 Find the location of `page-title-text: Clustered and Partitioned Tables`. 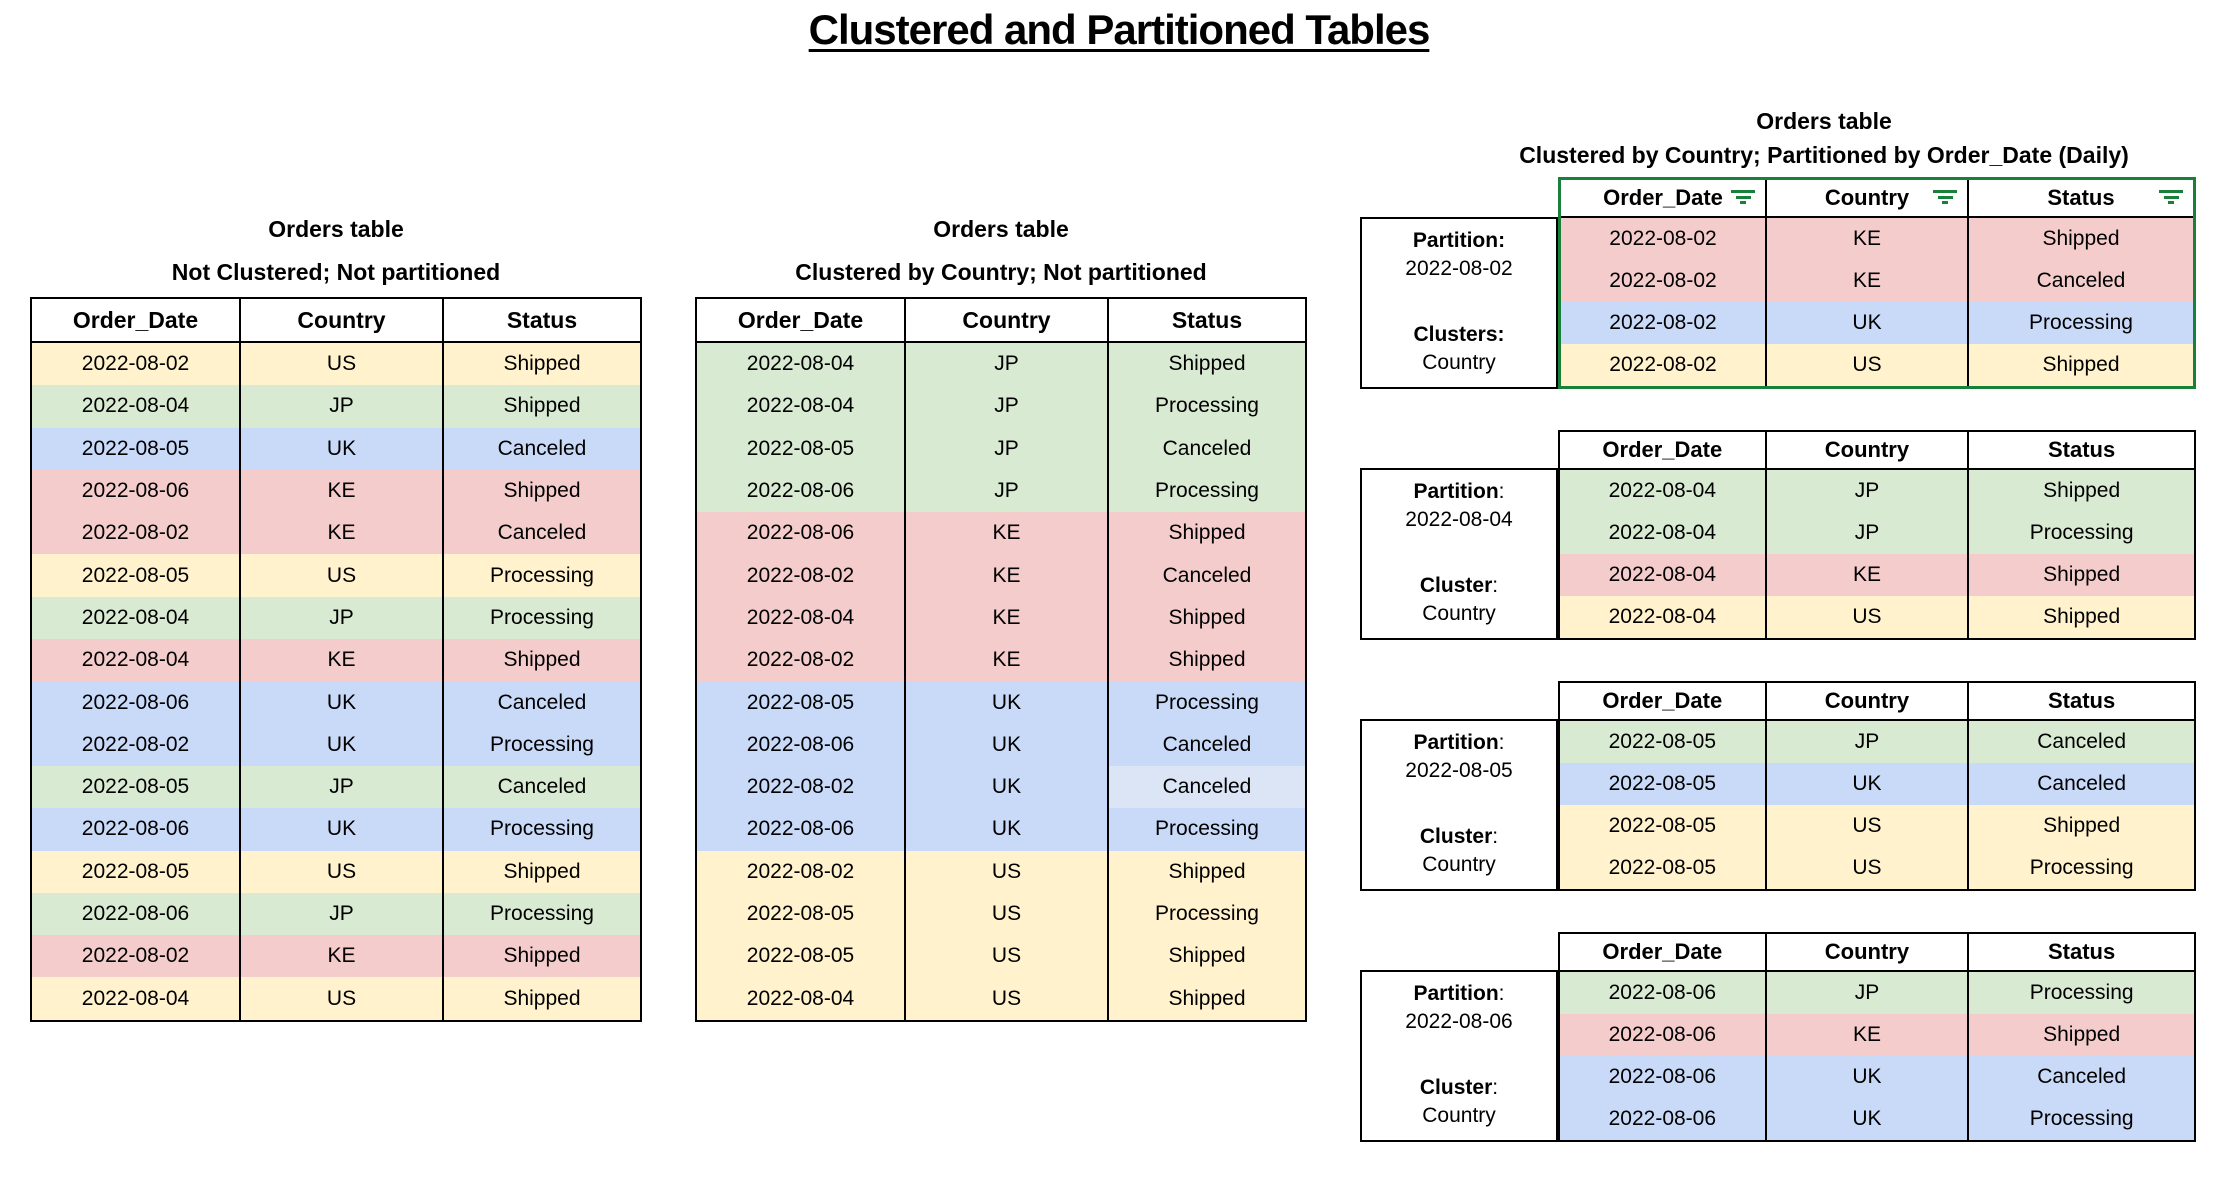

page-title-text: Clustered and Partitioned Tables is located at coordinates (1119, 29).